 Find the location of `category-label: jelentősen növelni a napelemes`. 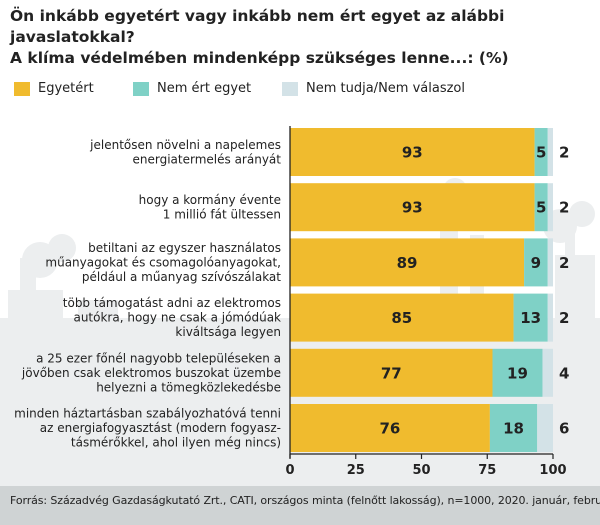

category-label: jelentősen növelni a napelemes is located at coordinates (185, 145).